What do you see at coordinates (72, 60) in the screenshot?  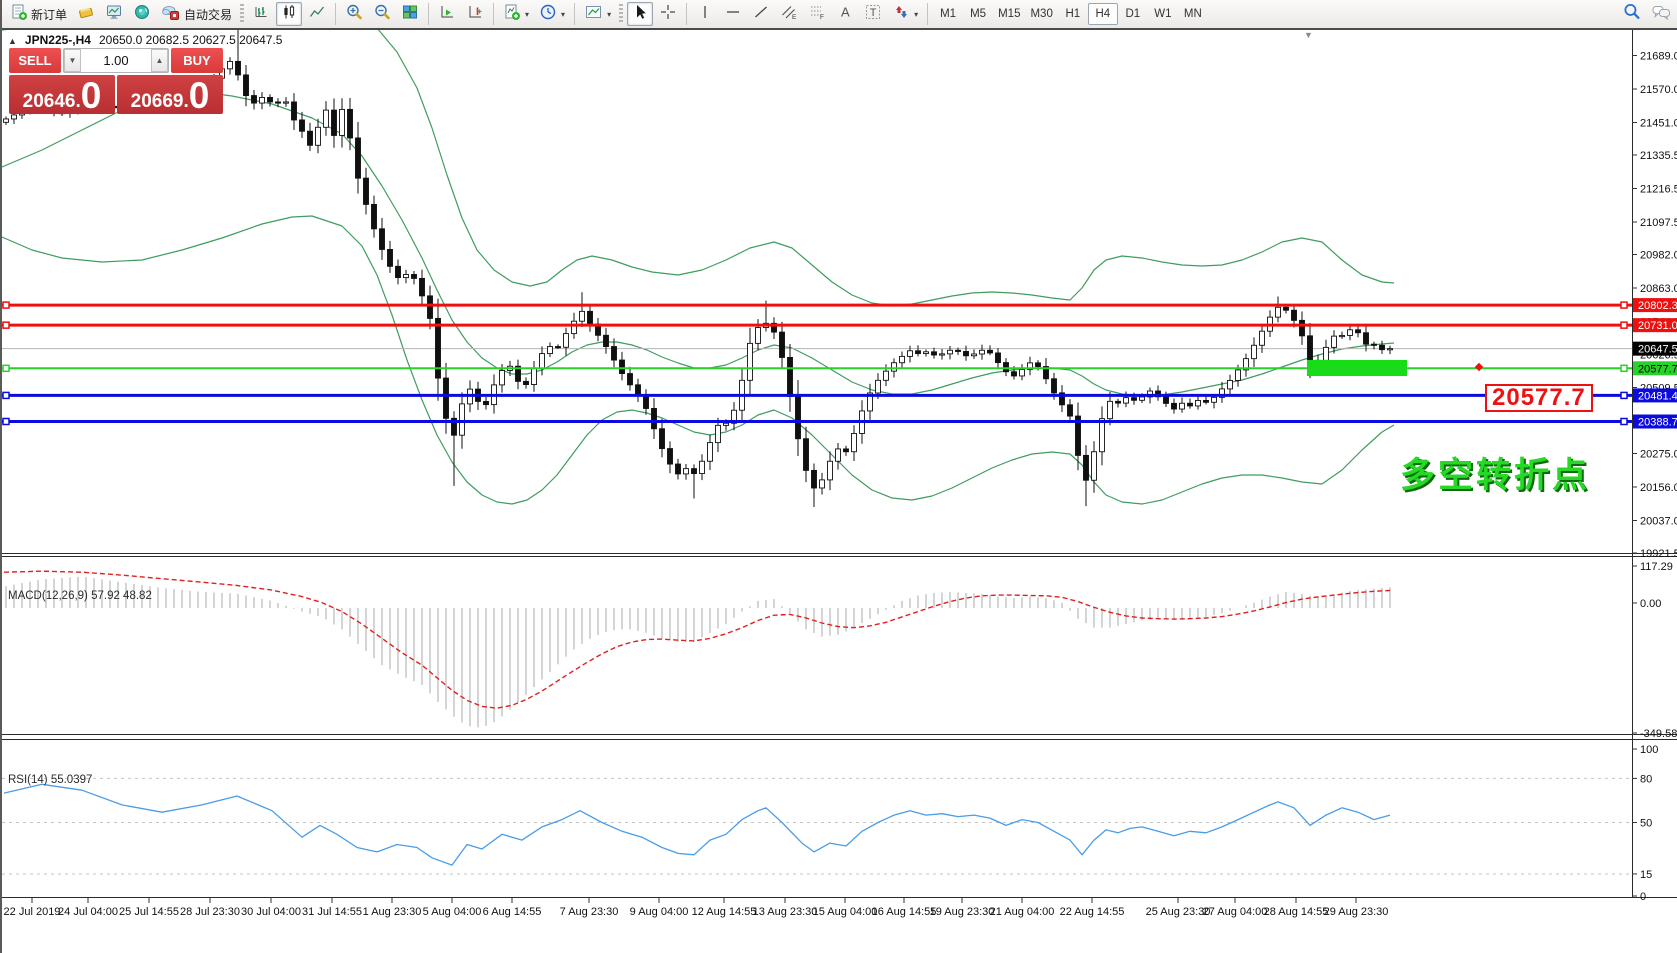 I see `volume-decrease-button: ▼` at bounding box center [72, 60].